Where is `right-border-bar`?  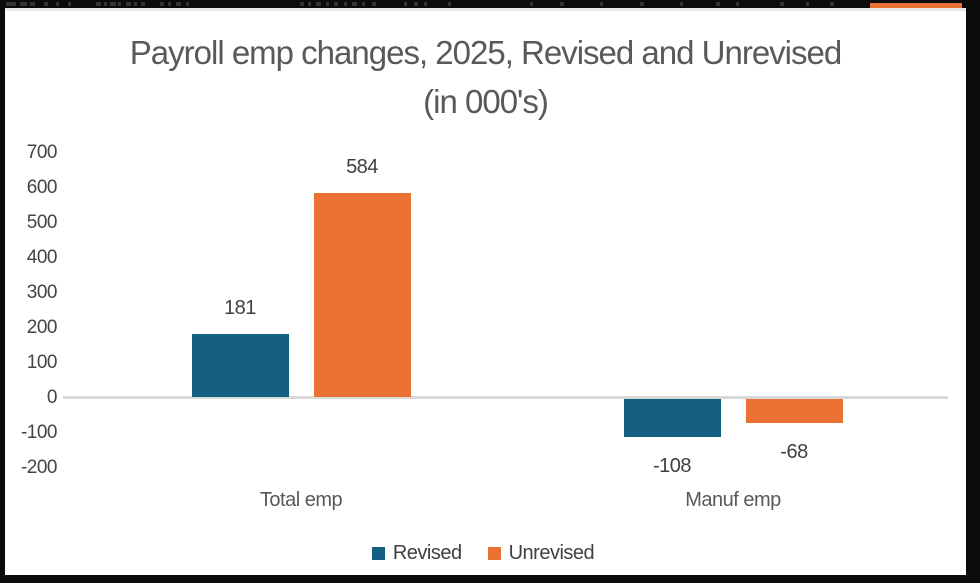 right-border-bar is located at coordinates (973, 291).